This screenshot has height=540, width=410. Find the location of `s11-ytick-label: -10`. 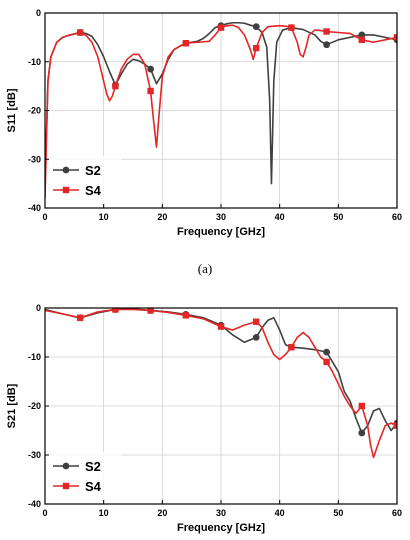

s11-ytick-label: -10 is located at coordinates (34, 62).